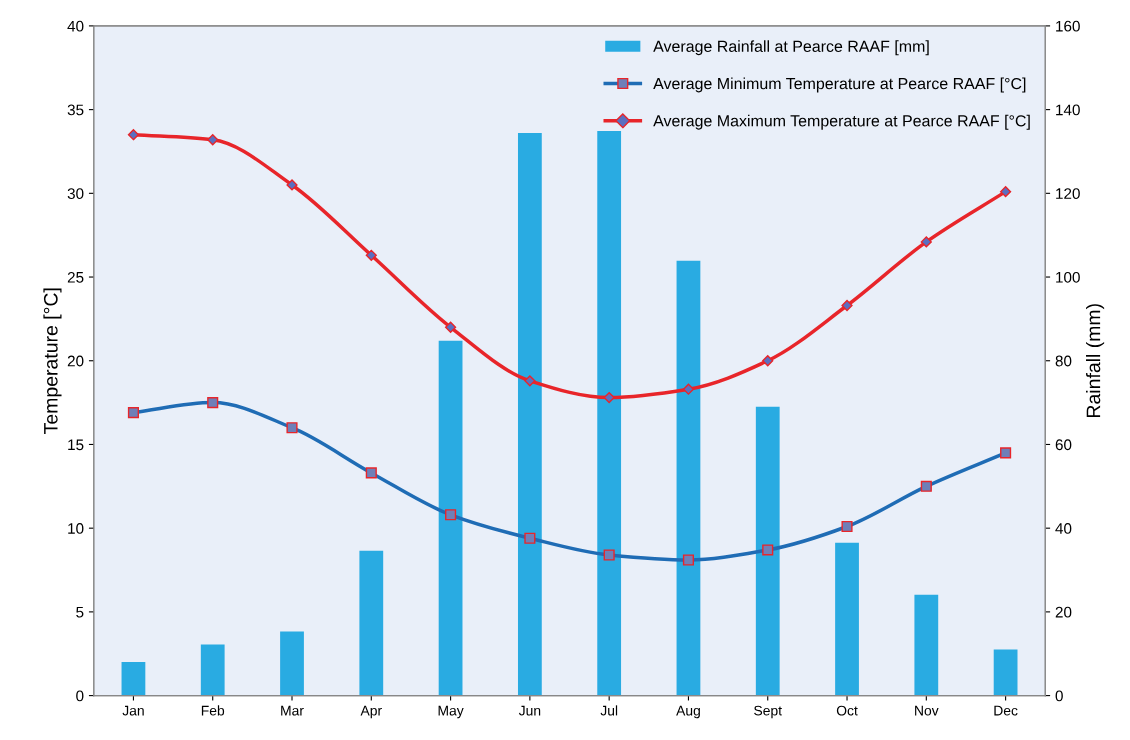  I want to click on legend-label: Average Minimum Temperature at Pearce RAAF [°C], so click(839, 85).